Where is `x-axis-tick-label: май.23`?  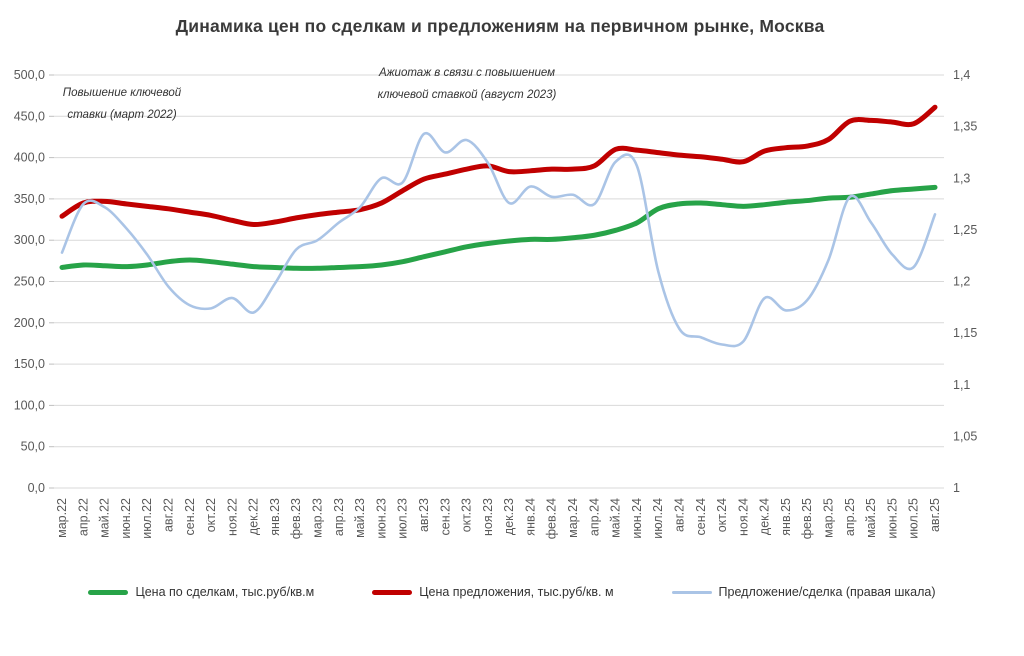 x-axis-tick-label: май.23 is located at coordinates (360, 518).